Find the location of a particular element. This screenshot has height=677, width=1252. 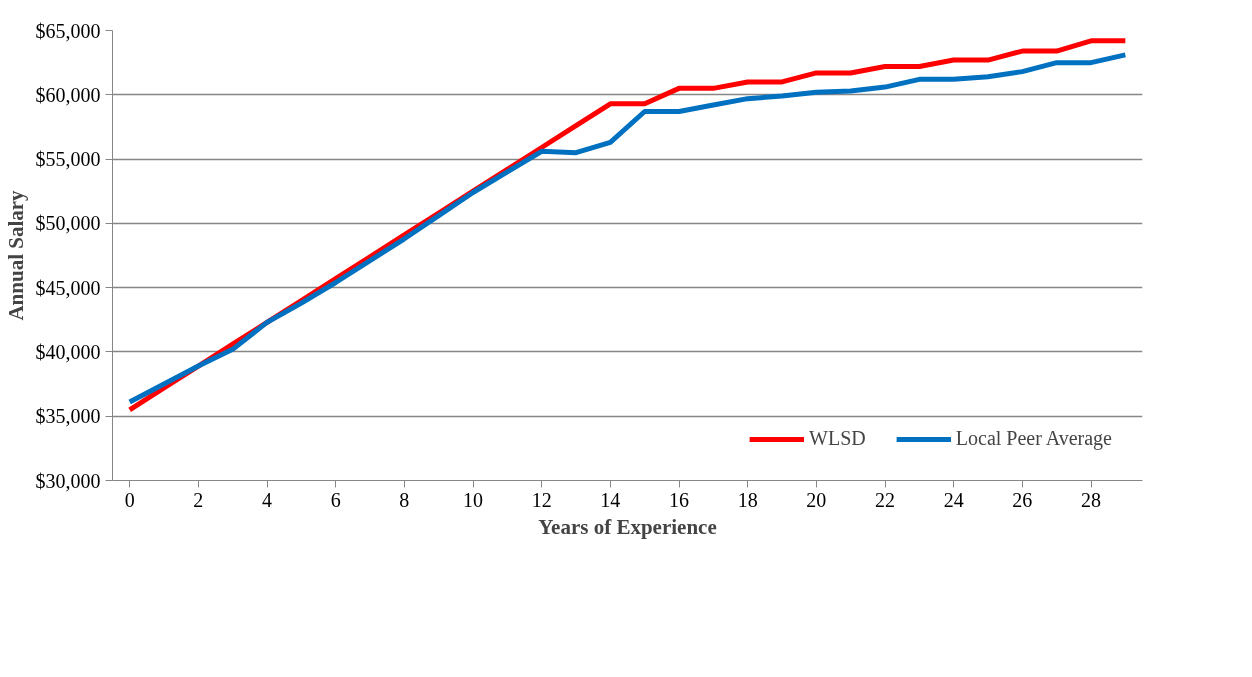

x-tick-label: 2 is located at coordinates (198, 499).